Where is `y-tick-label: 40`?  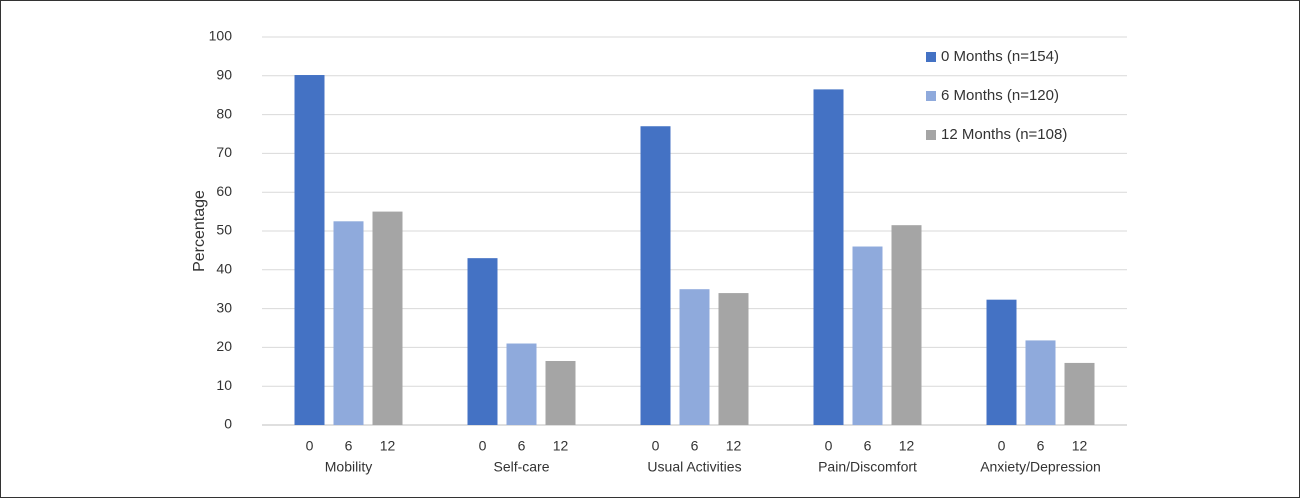
y-tick-label: 40 is located at coordinates (224, 269).